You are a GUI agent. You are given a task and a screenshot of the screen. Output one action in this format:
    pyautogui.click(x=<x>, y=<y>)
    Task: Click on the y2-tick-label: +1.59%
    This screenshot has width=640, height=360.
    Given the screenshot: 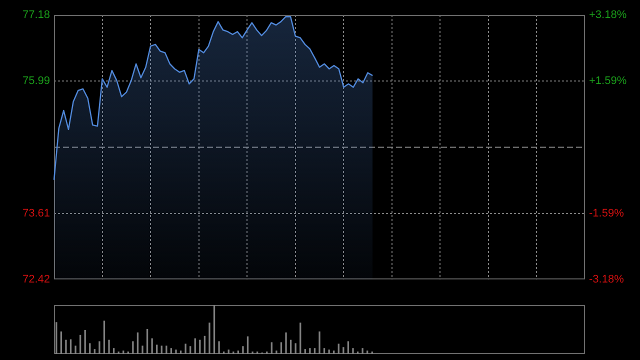 What is the action you would take?
    pyautogui.click(x=608, y=81)
    